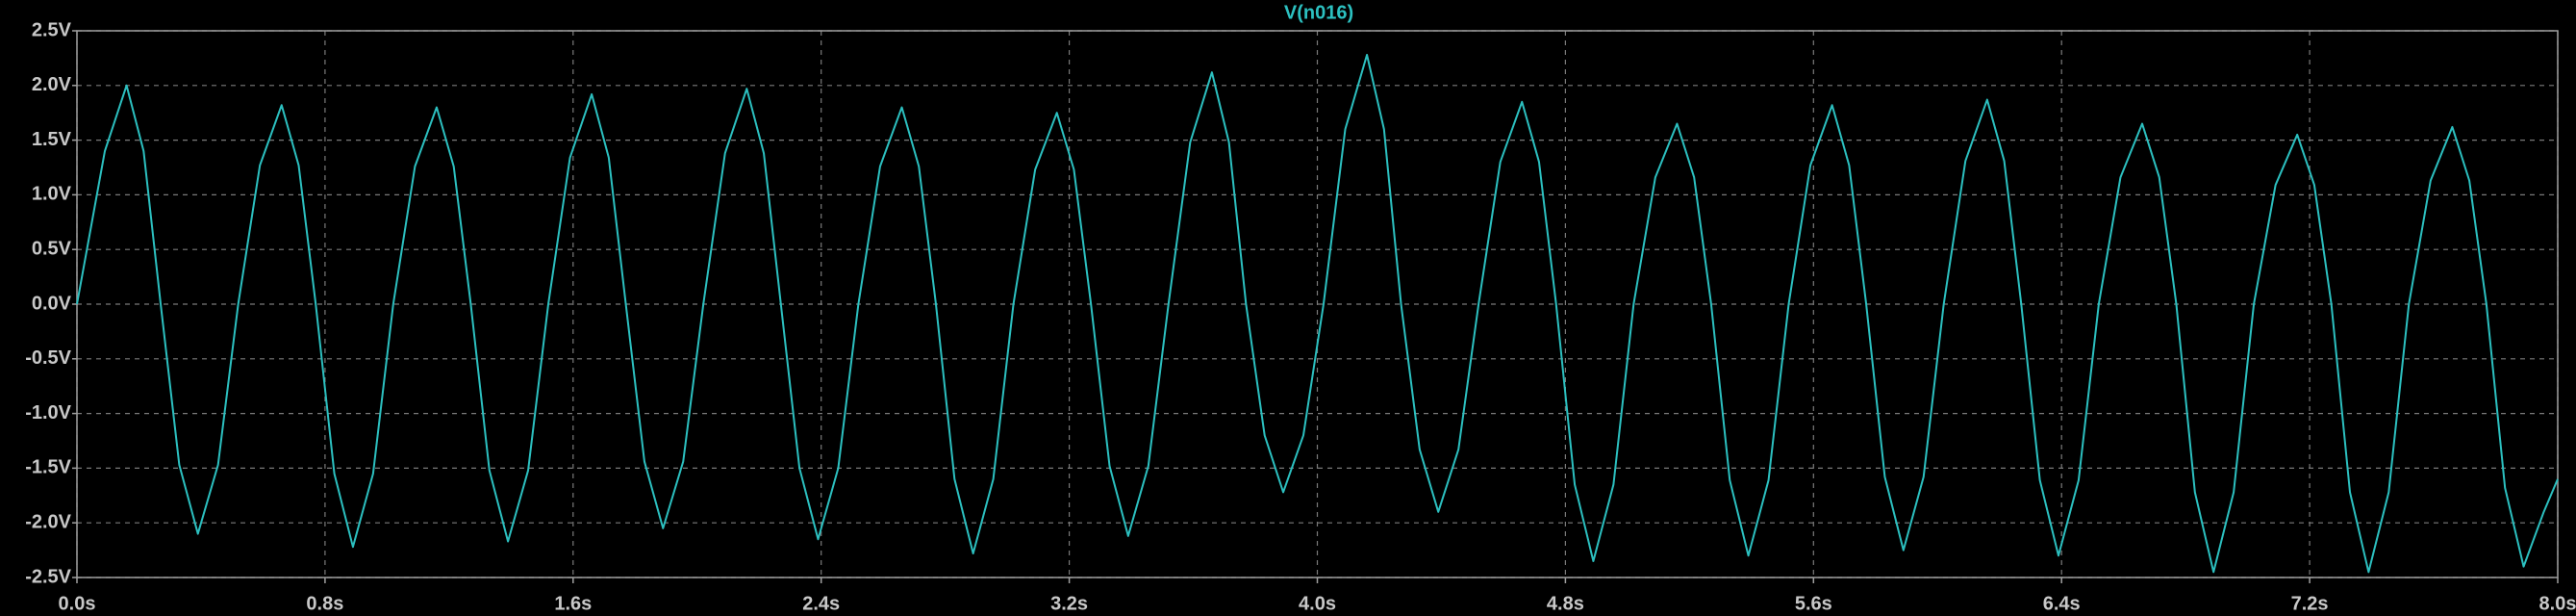  I want to click on y-tick-label: 2.5V, so click(52, 29).